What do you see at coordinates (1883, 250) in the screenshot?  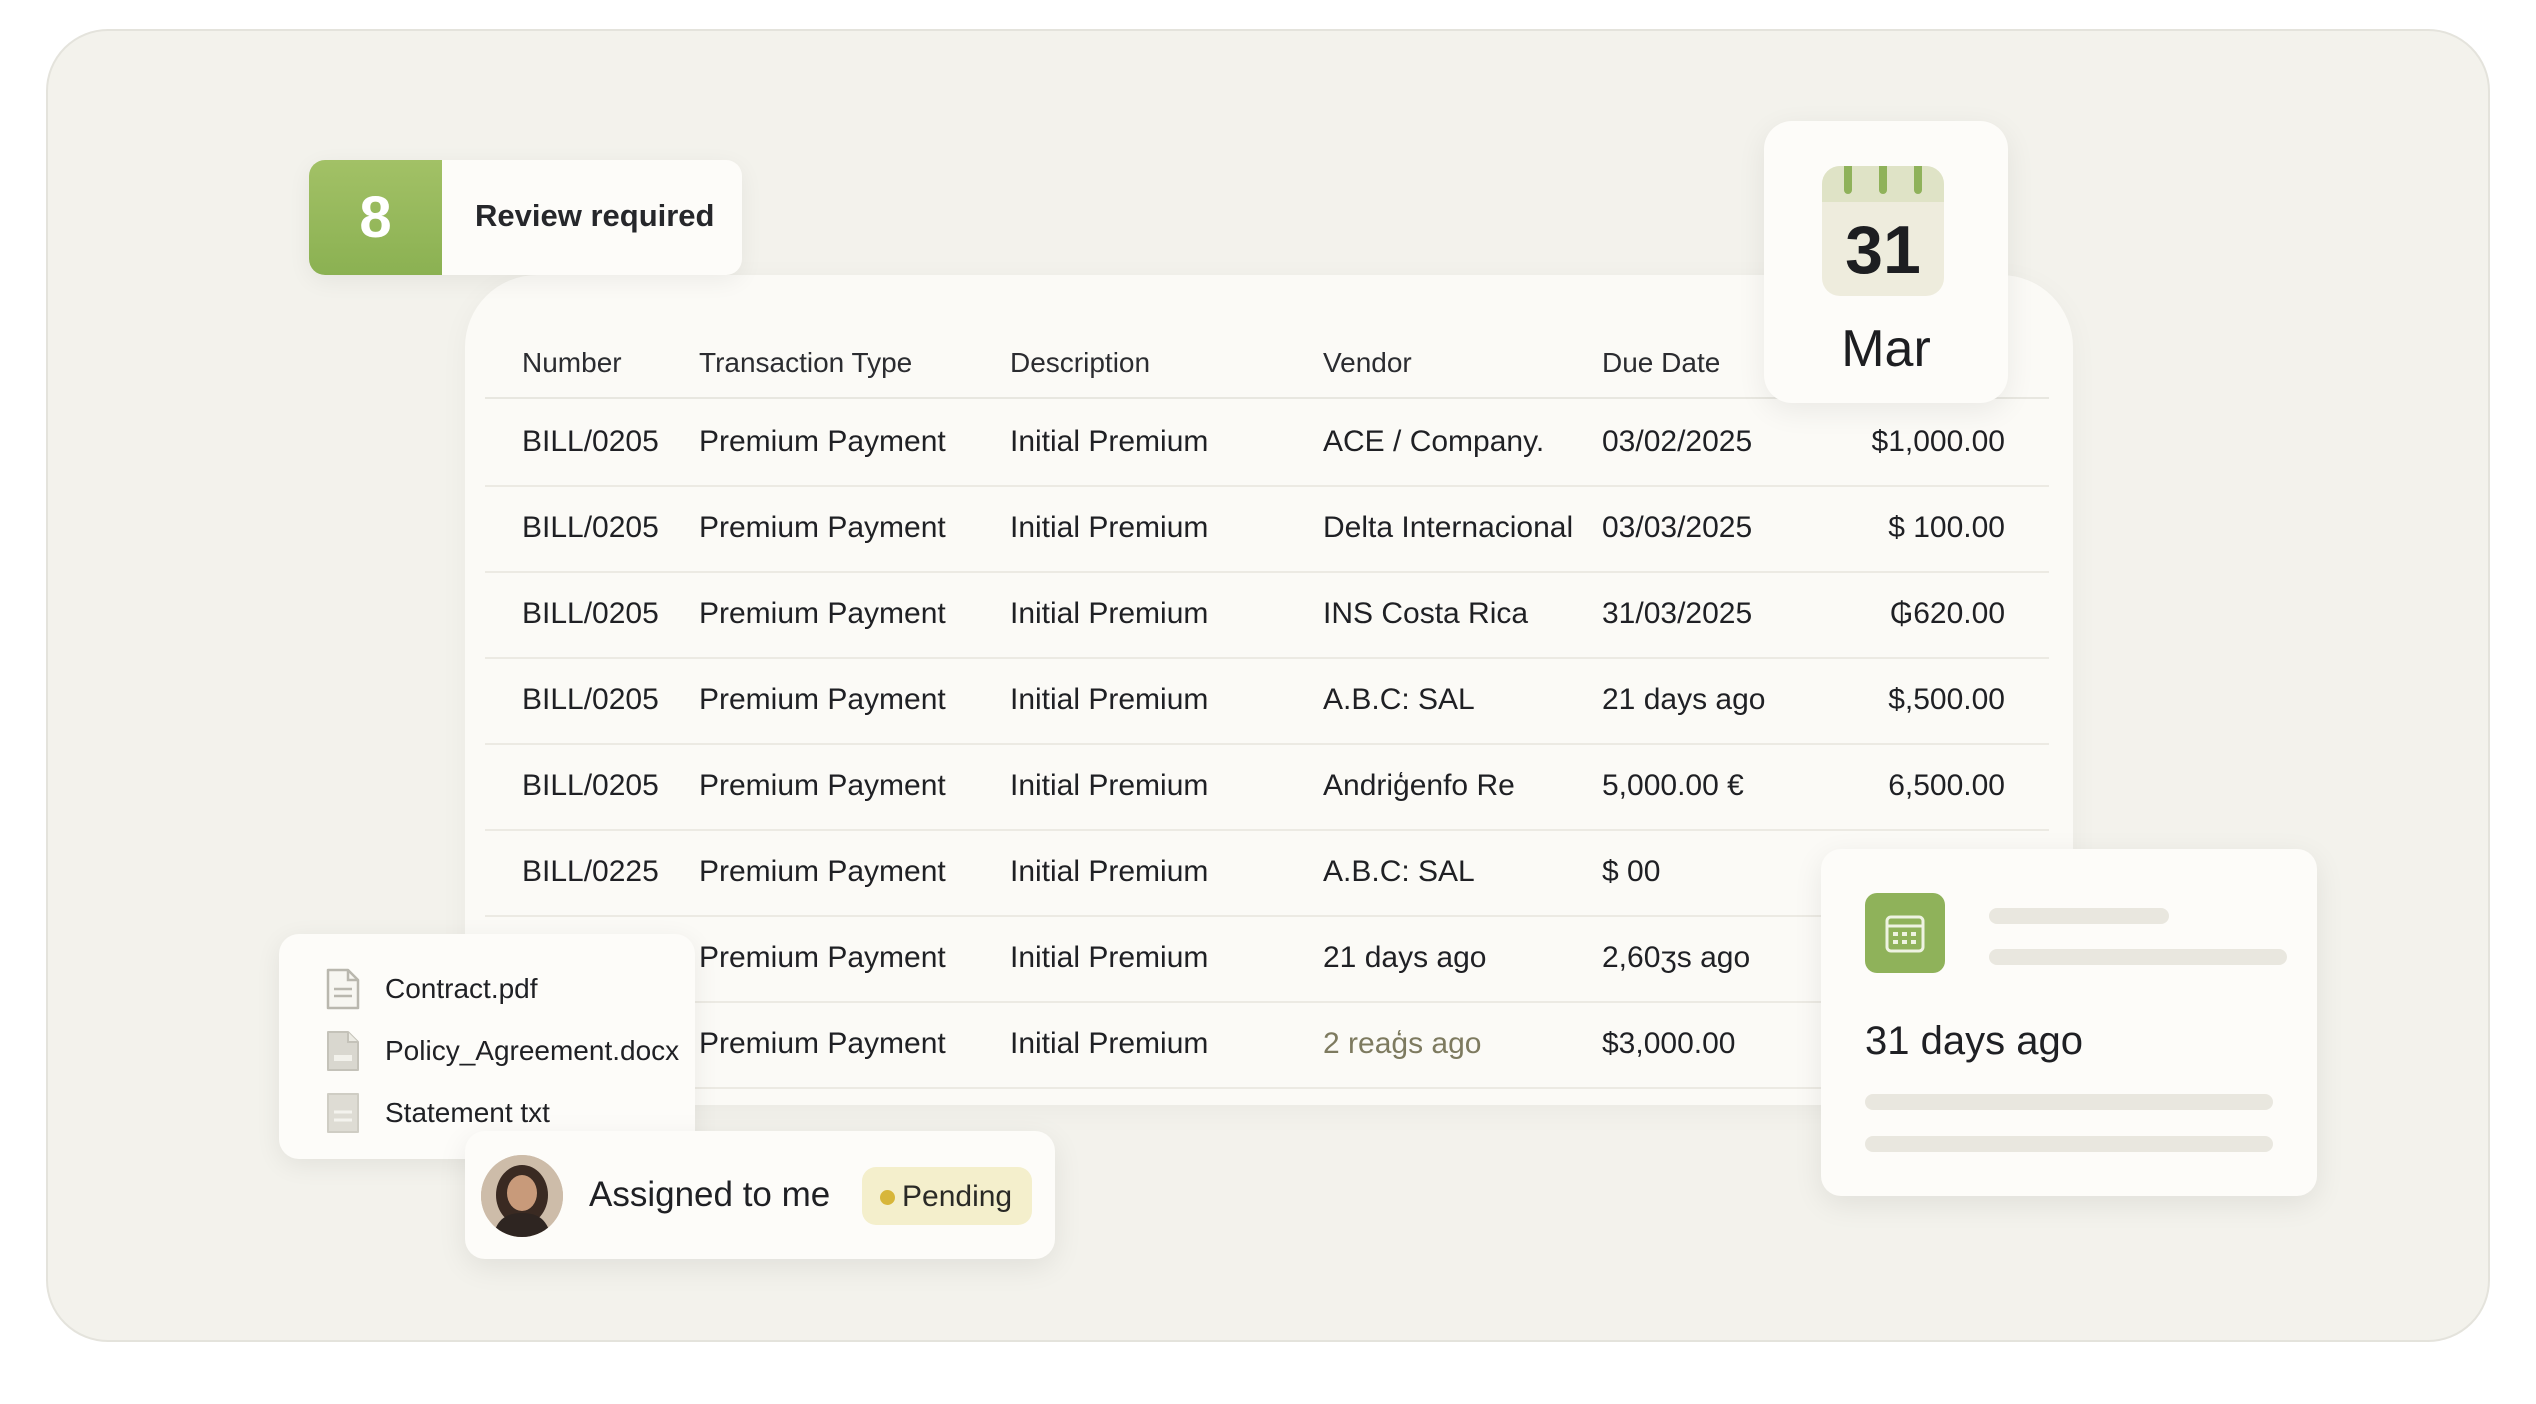 I see `calendar-day: 31` at bounding box center [1883, 250].